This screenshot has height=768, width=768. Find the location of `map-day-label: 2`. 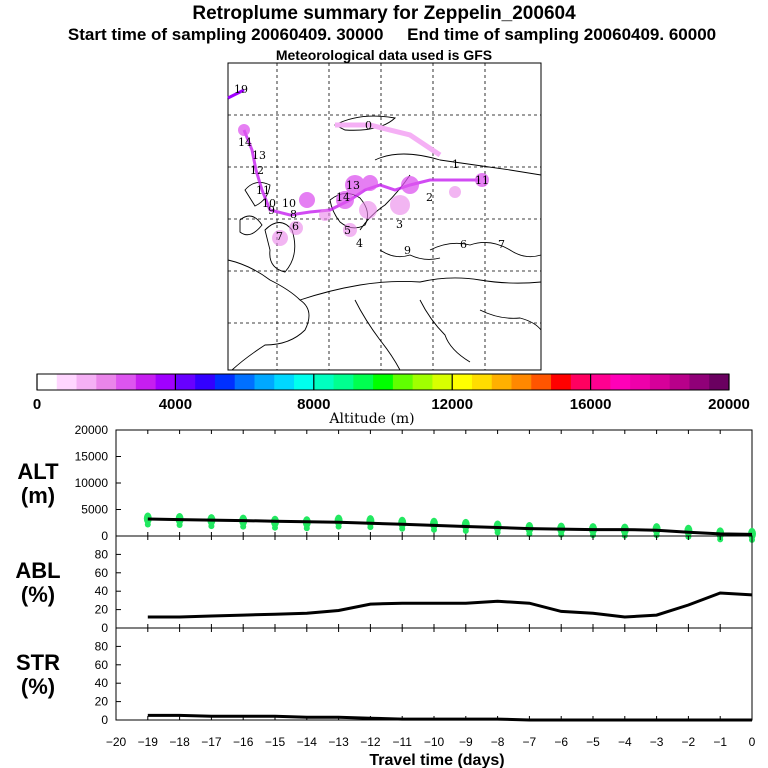

map-day-label: 2 is located at coordinates (429, 197).